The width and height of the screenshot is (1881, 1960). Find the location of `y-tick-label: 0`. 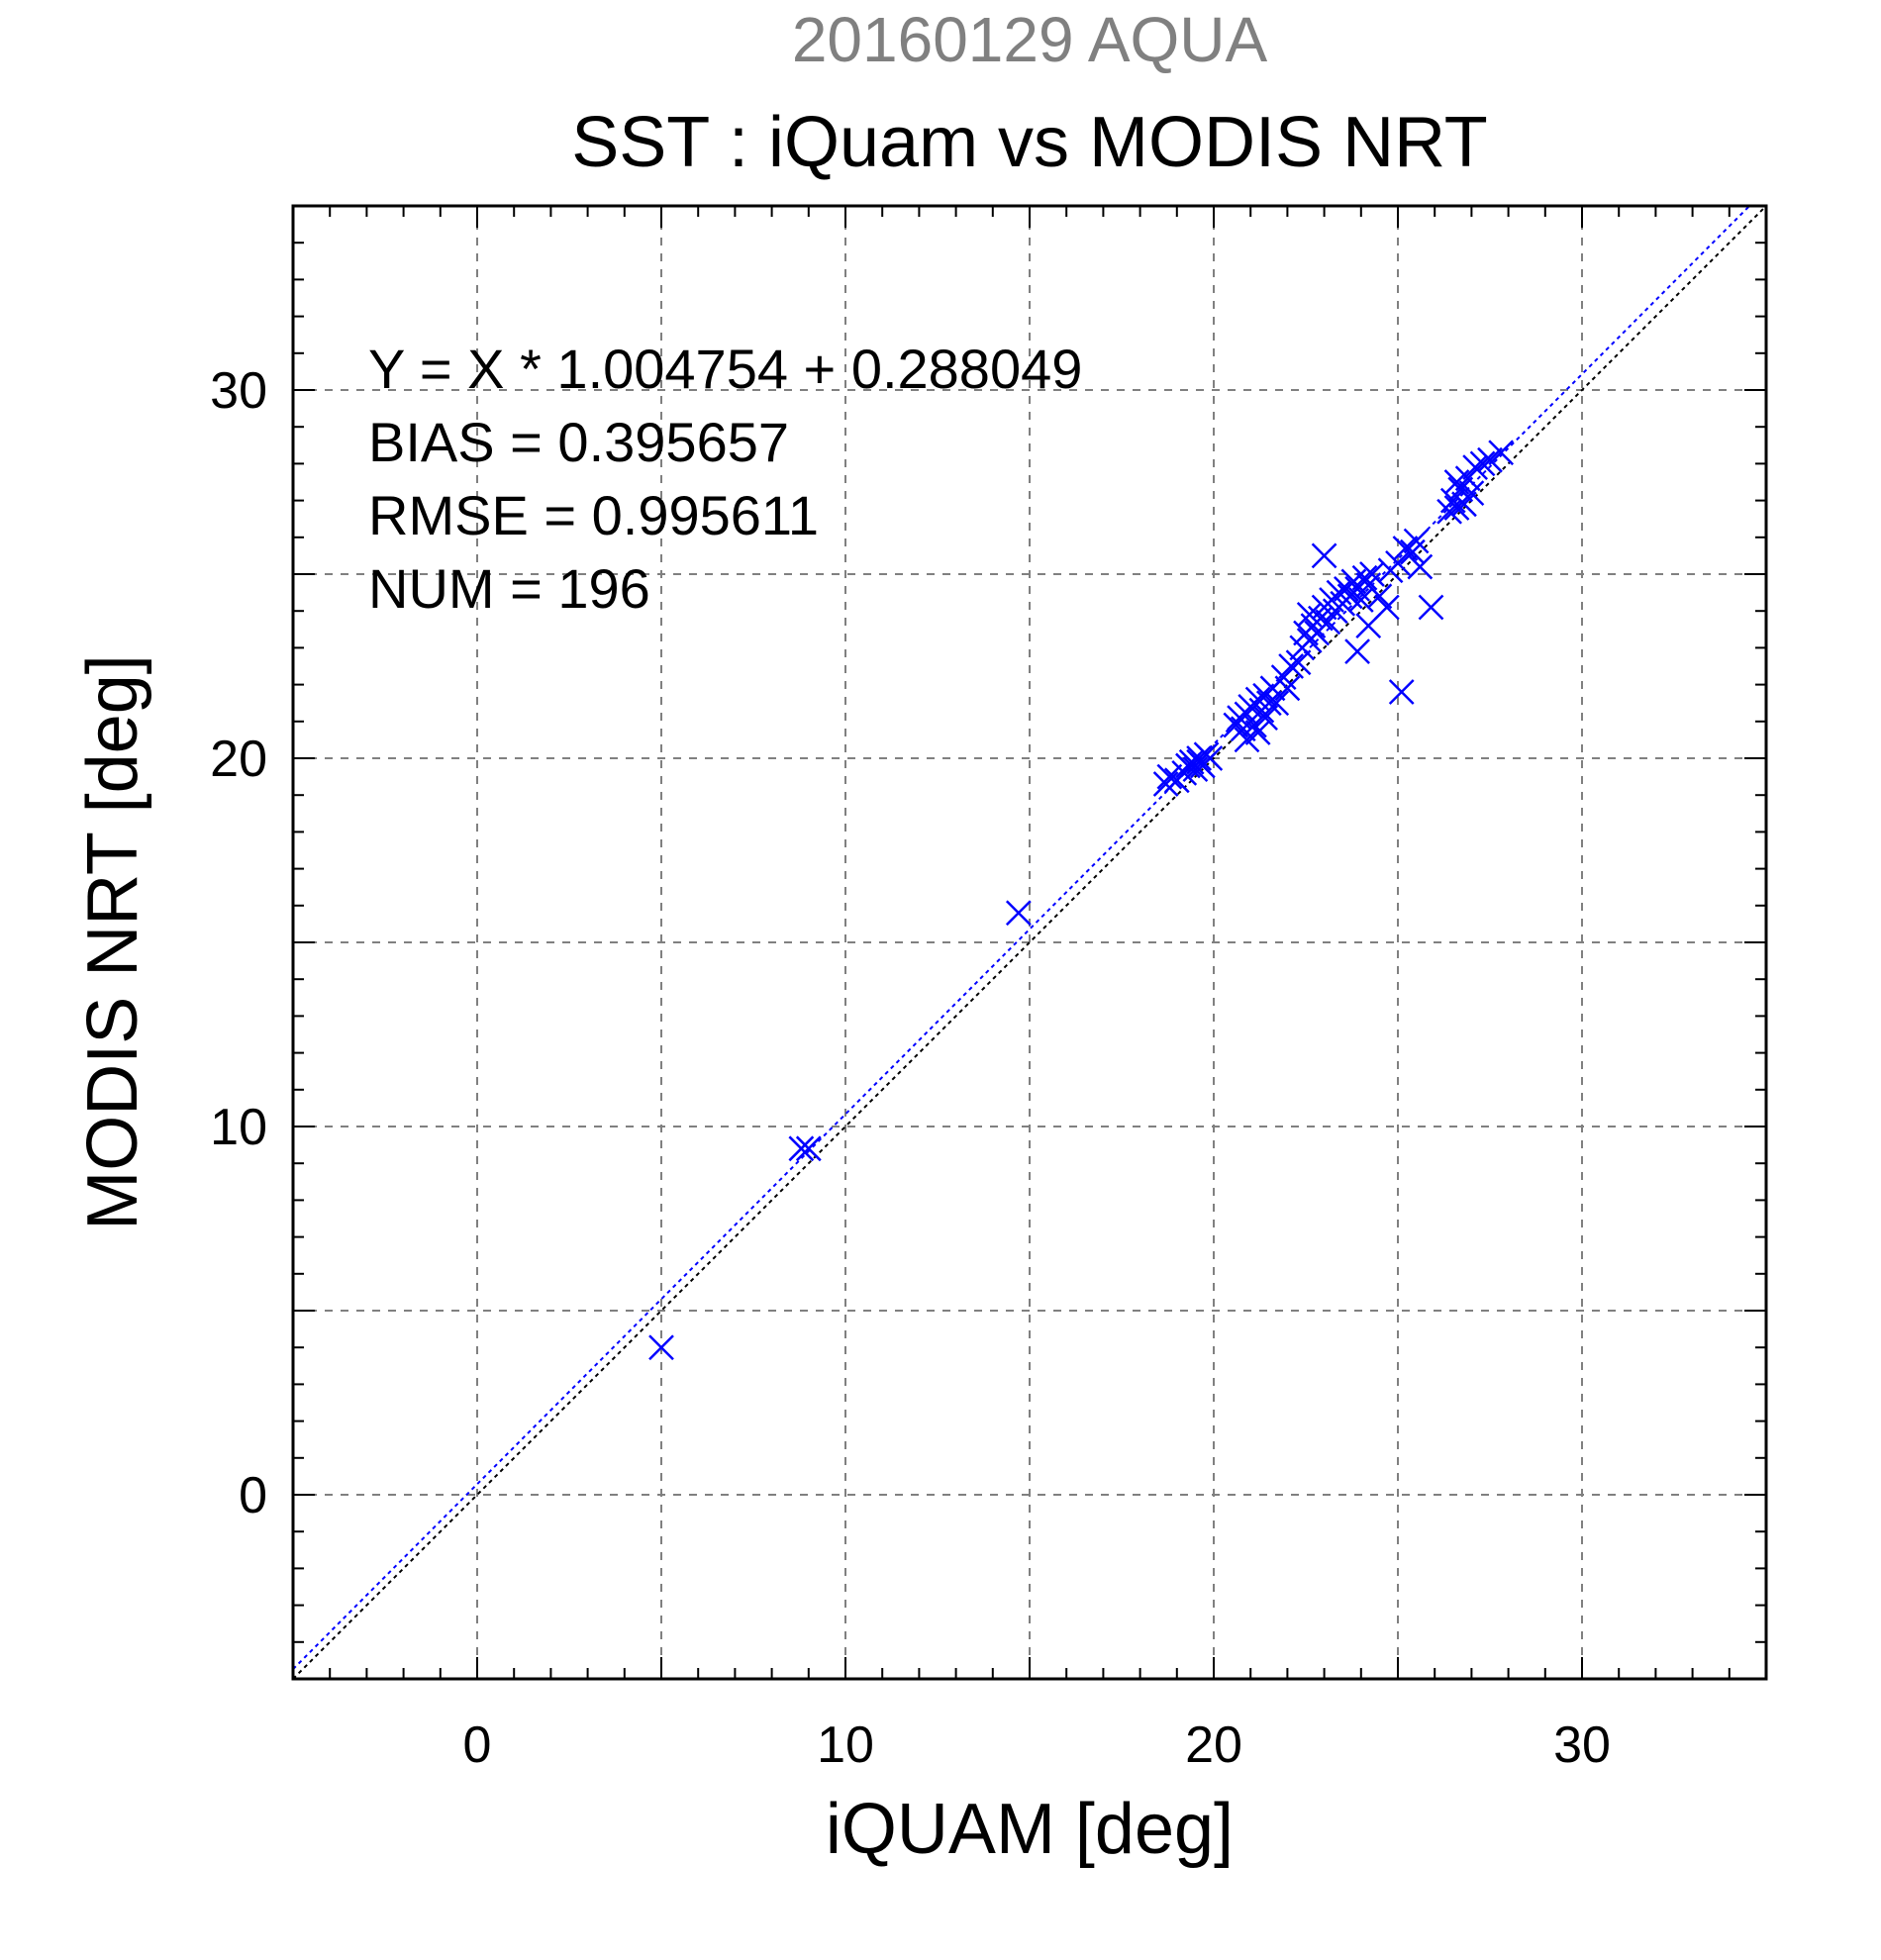

y-tick-label: 0 is located at coordinates (253, 1495).